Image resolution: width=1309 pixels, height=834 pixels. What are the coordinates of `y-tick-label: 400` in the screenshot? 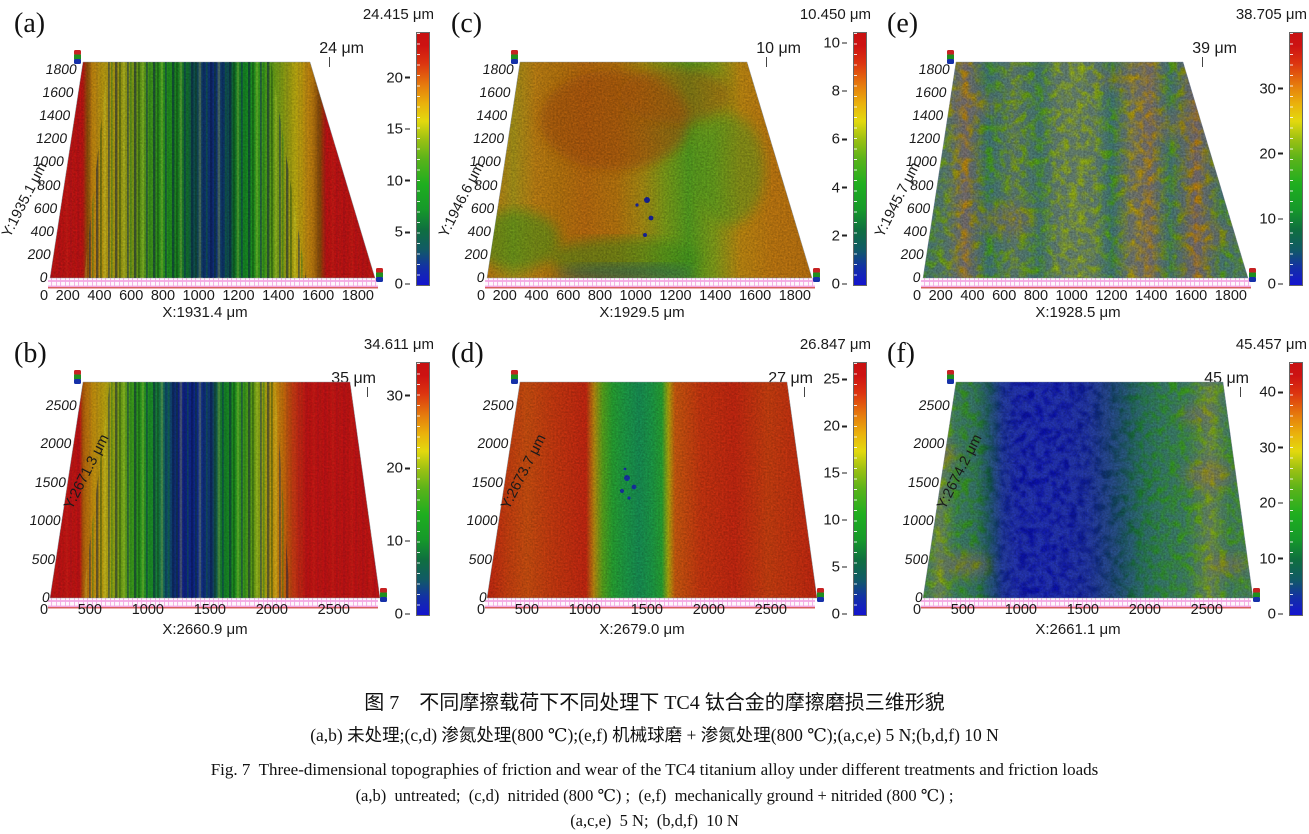 It's located at (915, 230).